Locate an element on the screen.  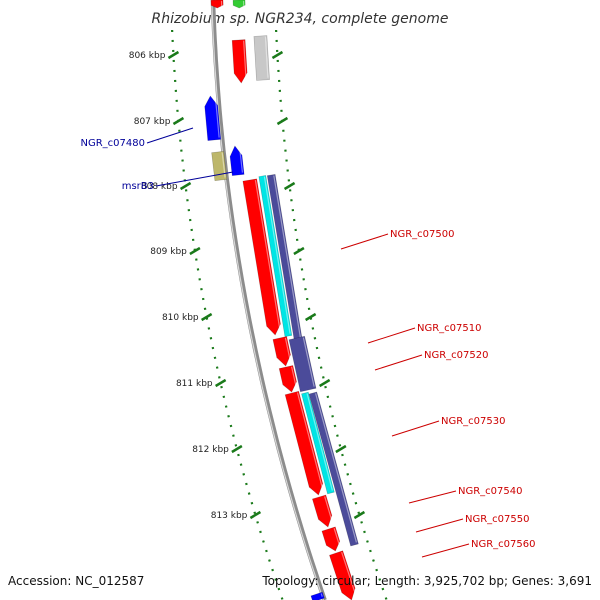
gene-label-right: NGR_c07530 is located at coordinates (473, 421).